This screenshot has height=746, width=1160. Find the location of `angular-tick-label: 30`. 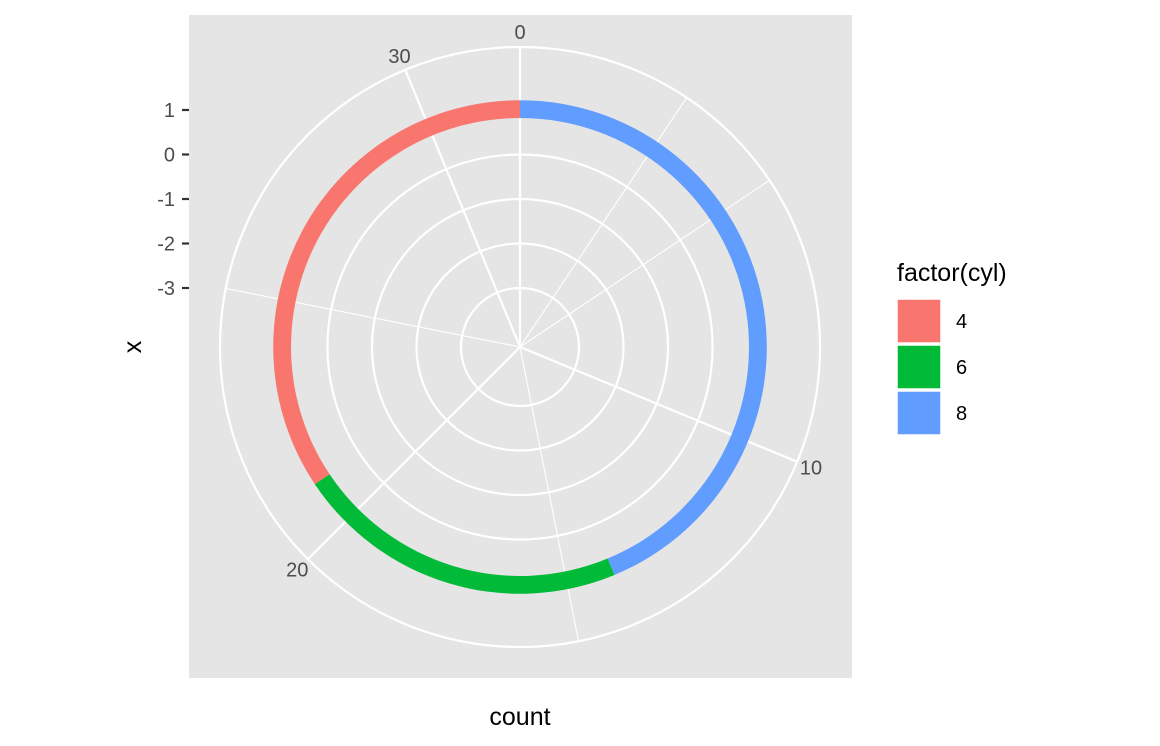

angular-tick-label: 30 is located at coordinates (399, 57).